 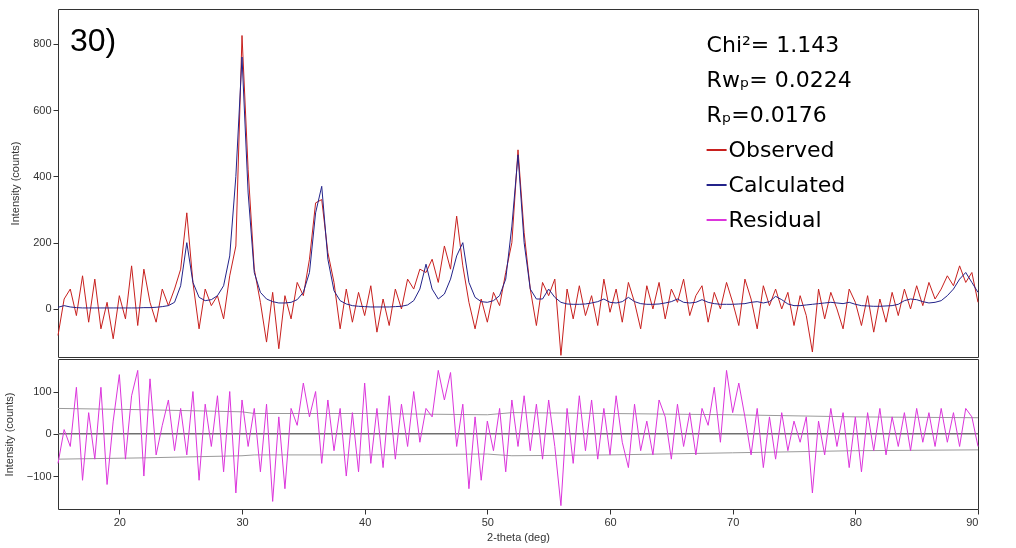 What do you see at coordinates (42, 242) in the screenshot?
I see `y-tick-label: 200` at bounding box center [42, 242].